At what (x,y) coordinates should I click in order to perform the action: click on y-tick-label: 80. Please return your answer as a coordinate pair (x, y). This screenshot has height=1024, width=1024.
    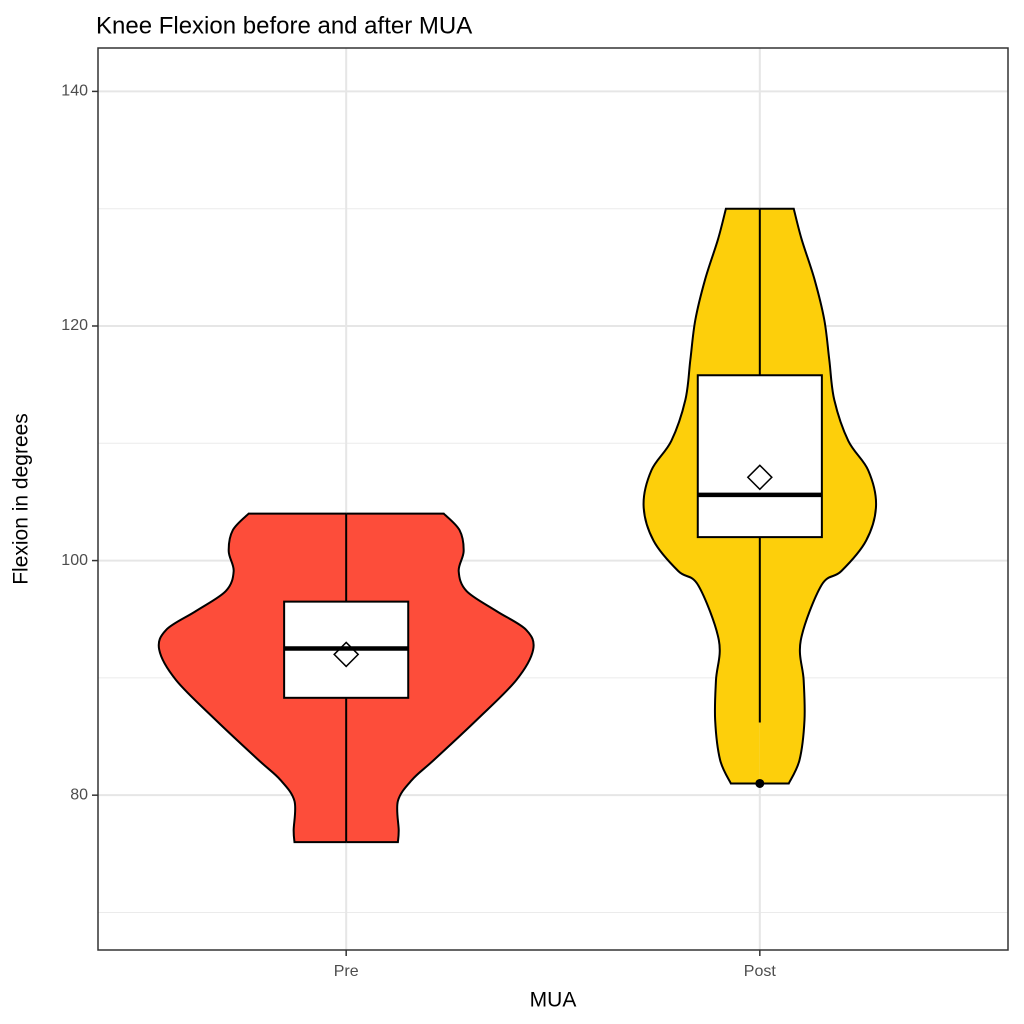
    Looking at the image, I should click on (79, 794).